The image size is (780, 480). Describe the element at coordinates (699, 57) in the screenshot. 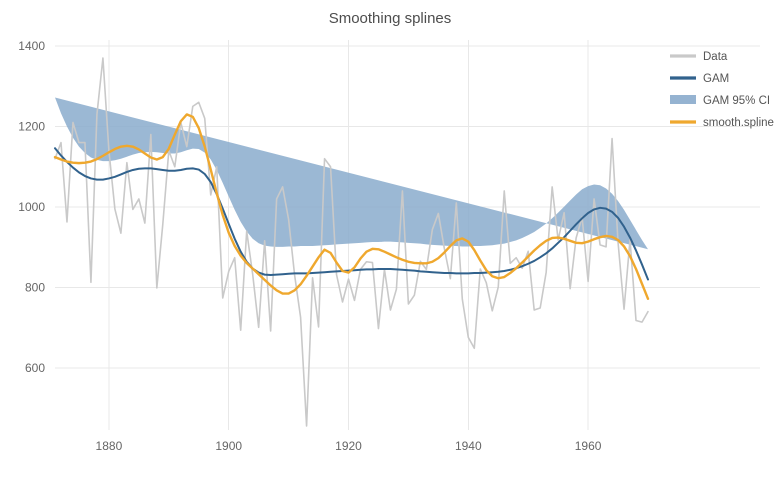

I see `legend-item-data: Data` at that location.